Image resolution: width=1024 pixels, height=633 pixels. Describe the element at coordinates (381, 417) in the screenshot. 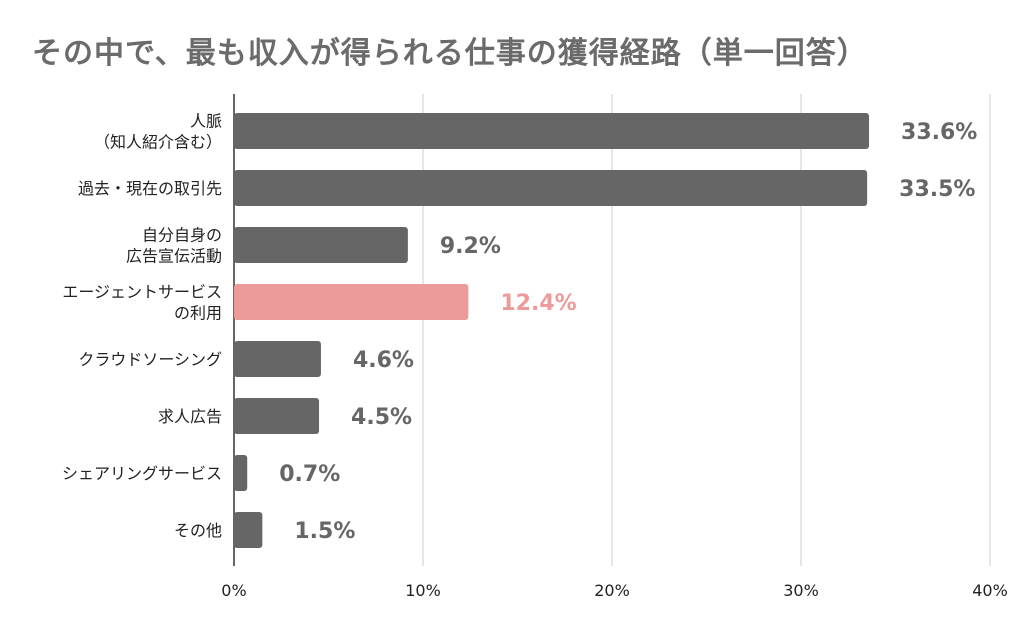

I see `data-label: 4.5%` at that location.